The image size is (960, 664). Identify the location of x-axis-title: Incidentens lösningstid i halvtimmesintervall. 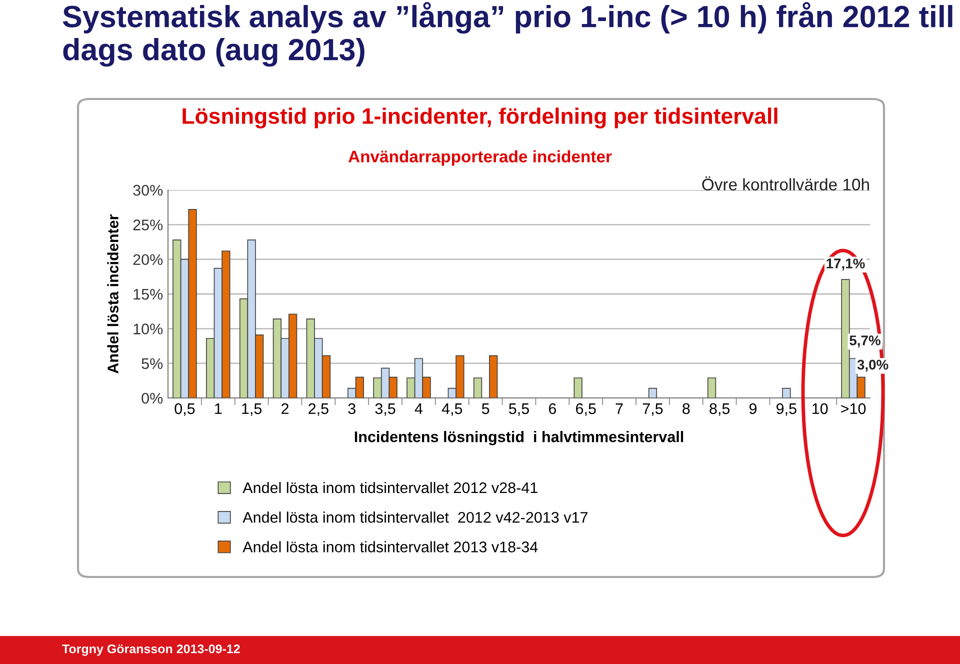
(519, 438).